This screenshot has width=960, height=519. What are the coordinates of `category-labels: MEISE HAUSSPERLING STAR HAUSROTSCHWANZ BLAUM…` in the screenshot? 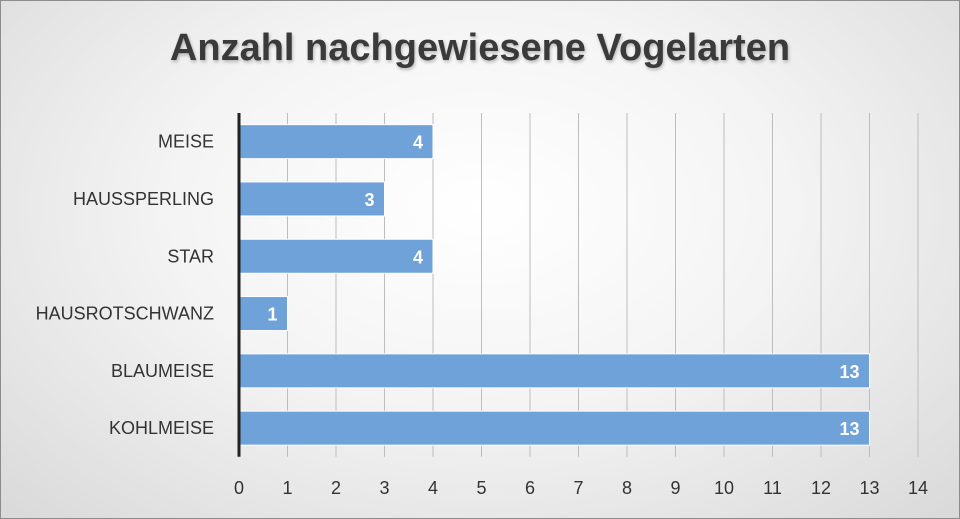 It's located at (125, 285).